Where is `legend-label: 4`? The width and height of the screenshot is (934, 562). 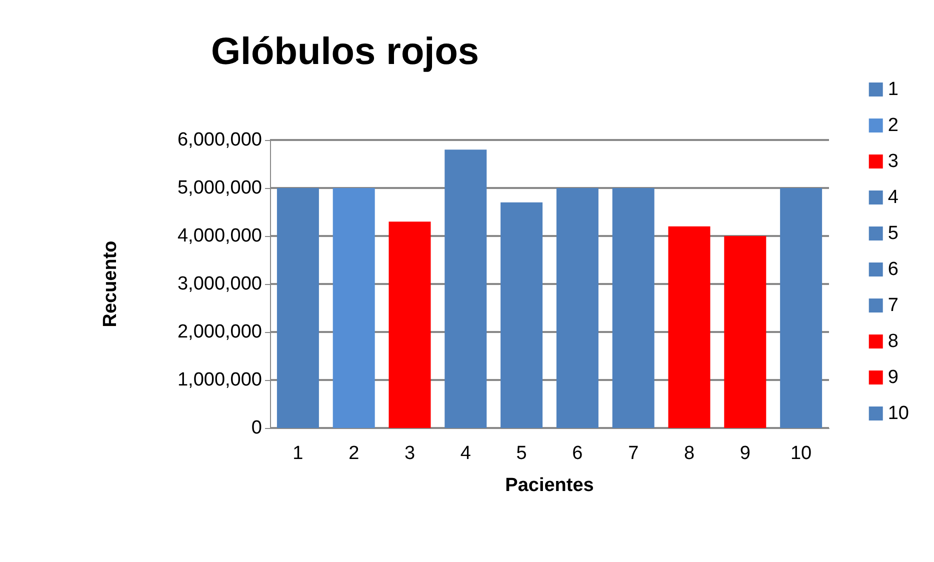 legend-label: 4 is located at coordinates (893, 197).